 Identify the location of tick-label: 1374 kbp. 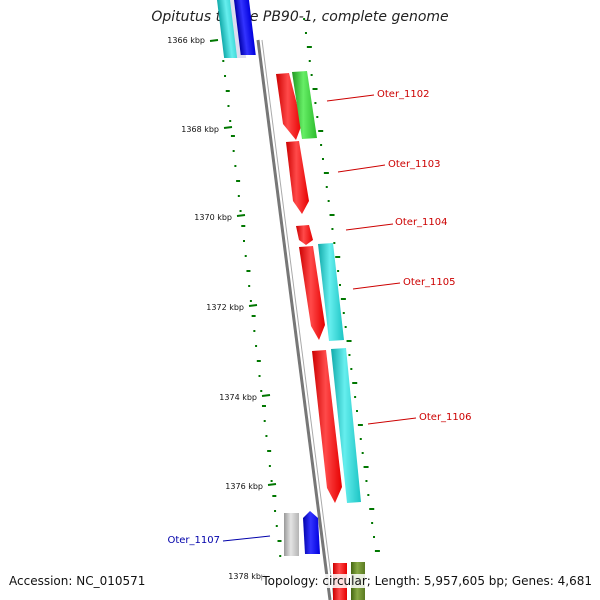
(238, 397).